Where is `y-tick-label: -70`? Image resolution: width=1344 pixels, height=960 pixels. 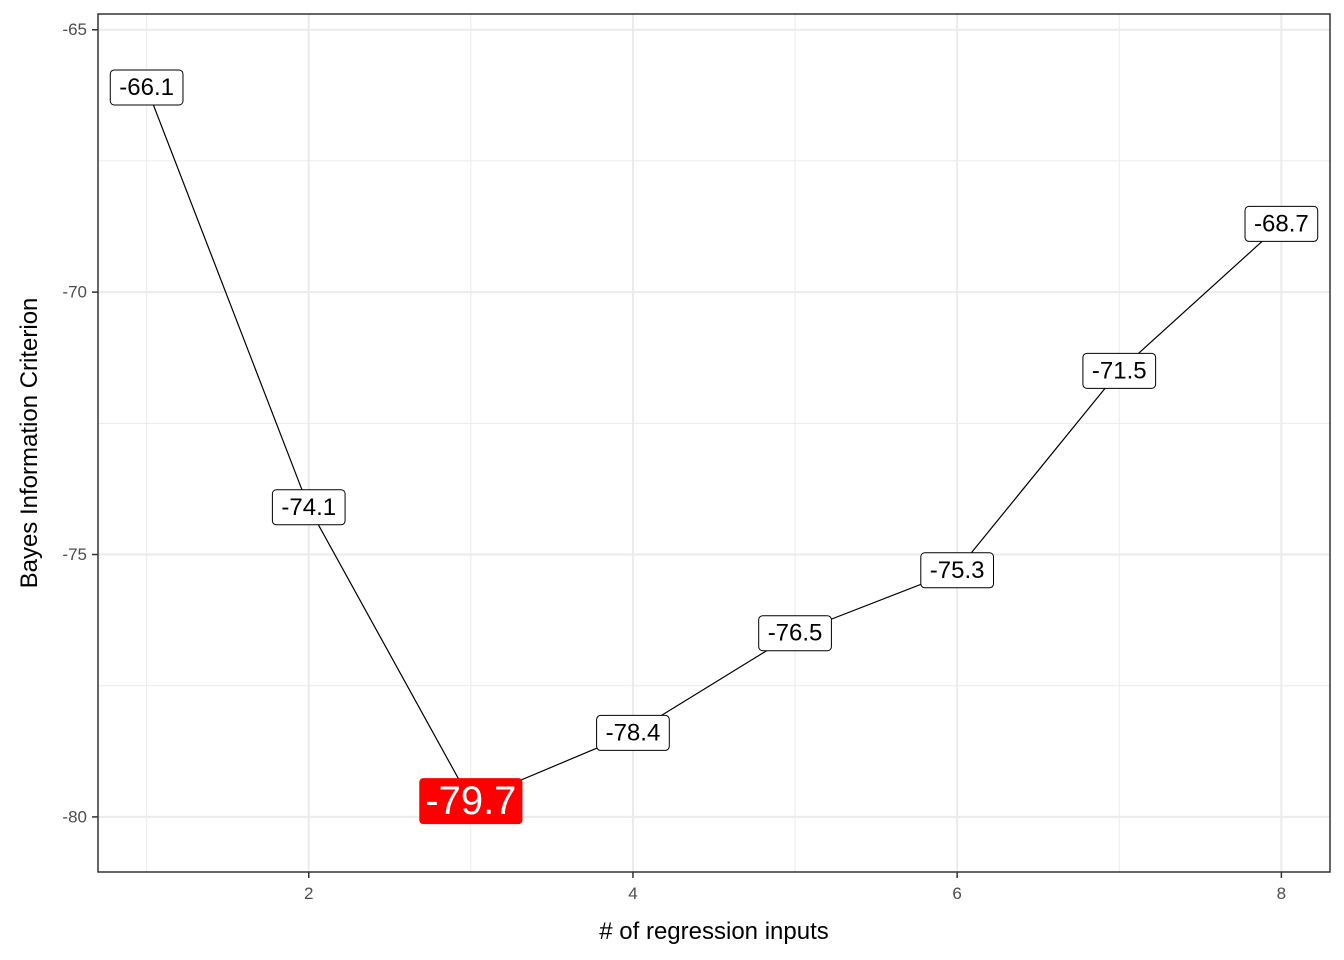
y-tick-label: -70 is located at coordinates (74, 292).